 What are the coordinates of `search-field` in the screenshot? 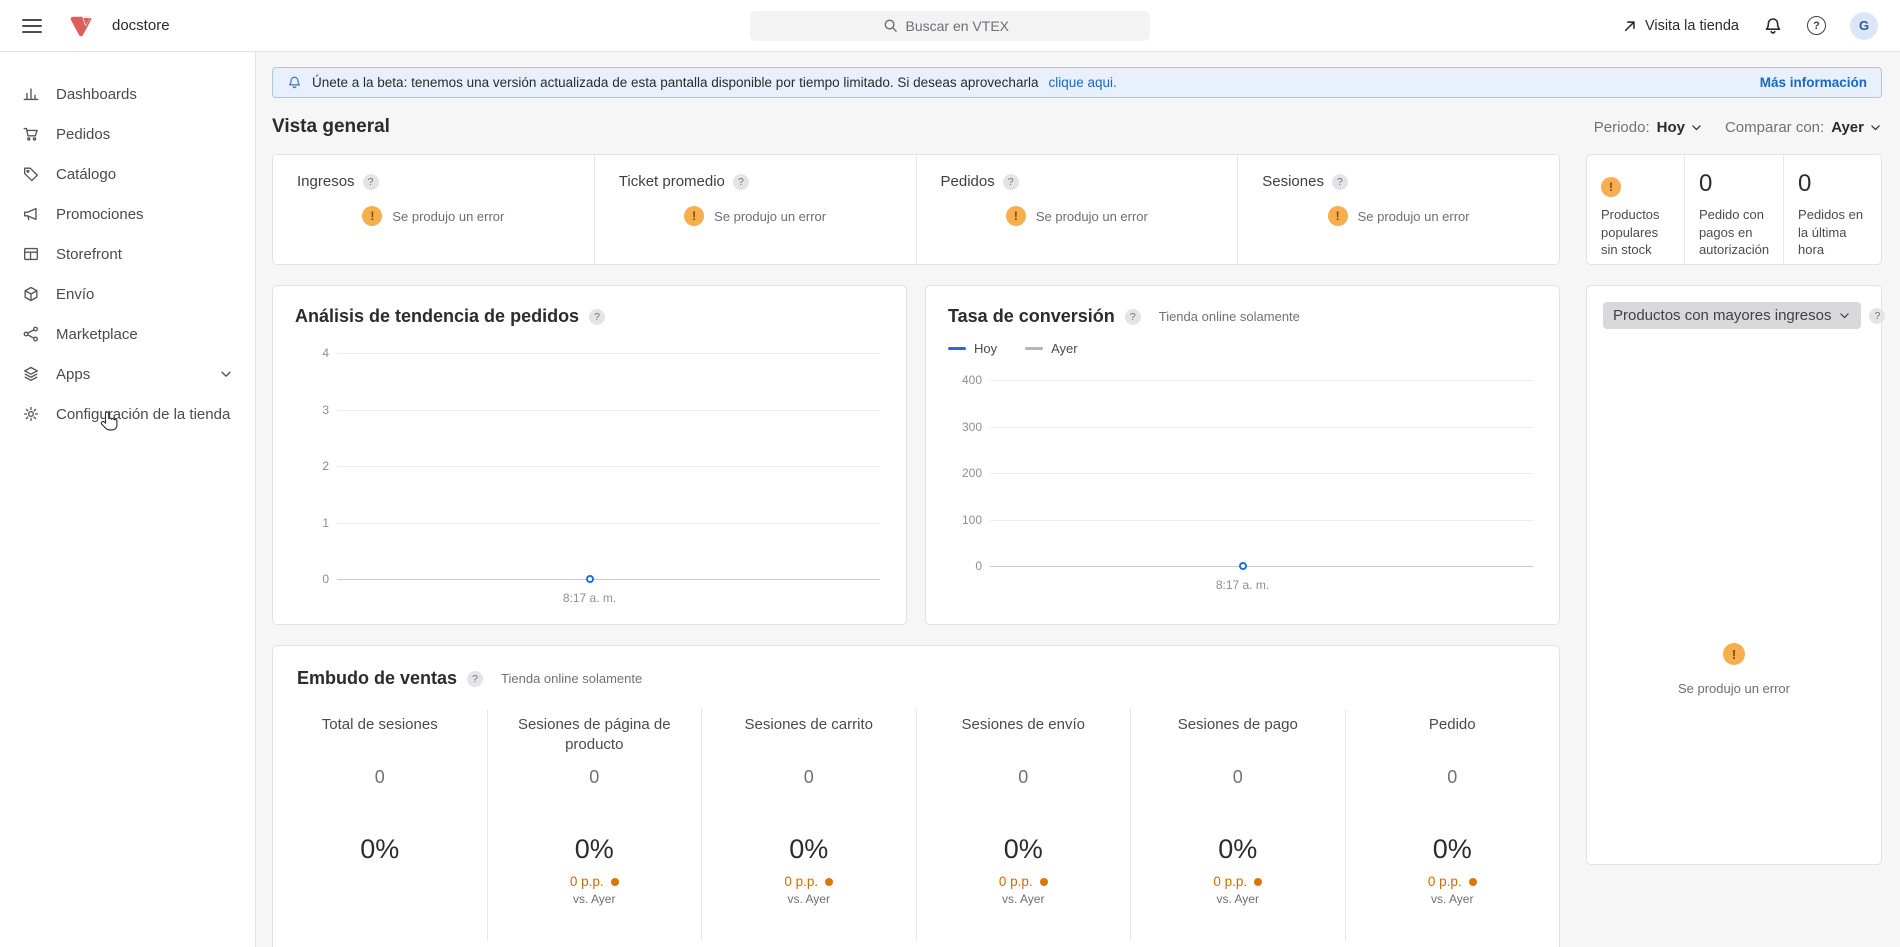 It's located at (961, 25).